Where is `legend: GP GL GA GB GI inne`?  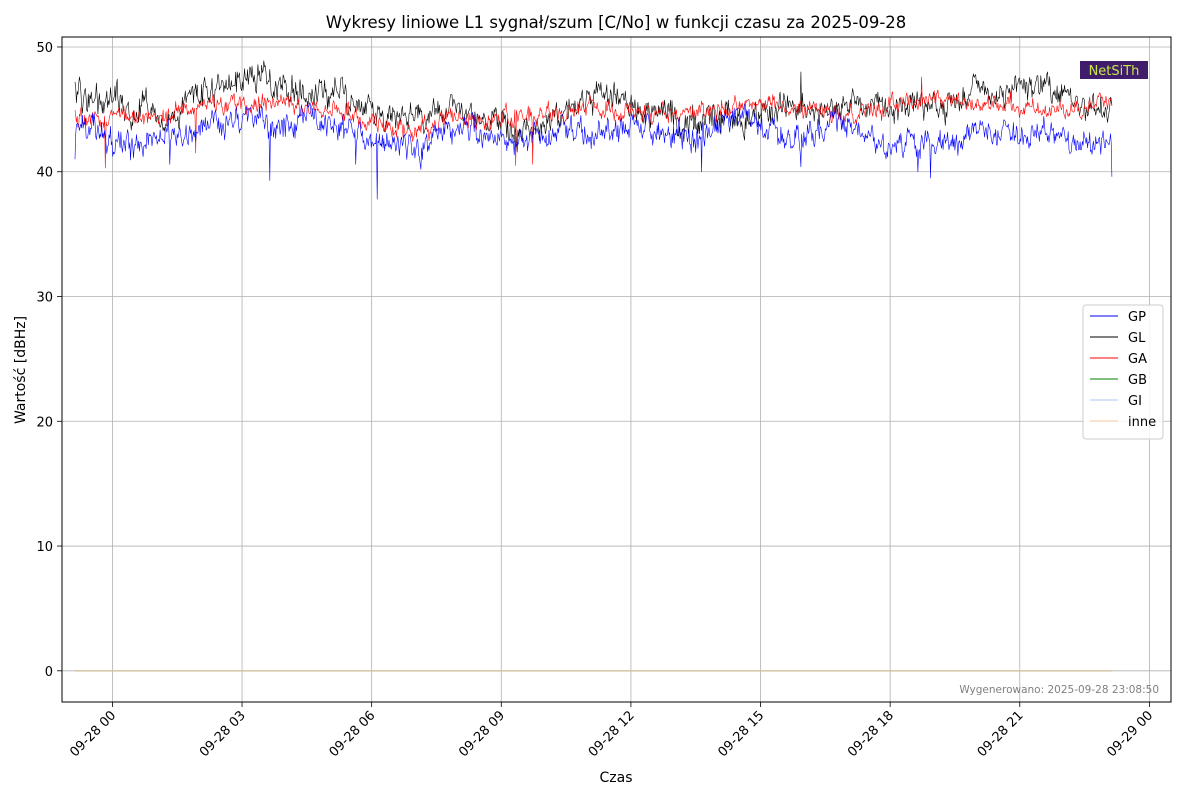
legend: GP GL GA GB GI inne is located at coordinates (1123, 372).